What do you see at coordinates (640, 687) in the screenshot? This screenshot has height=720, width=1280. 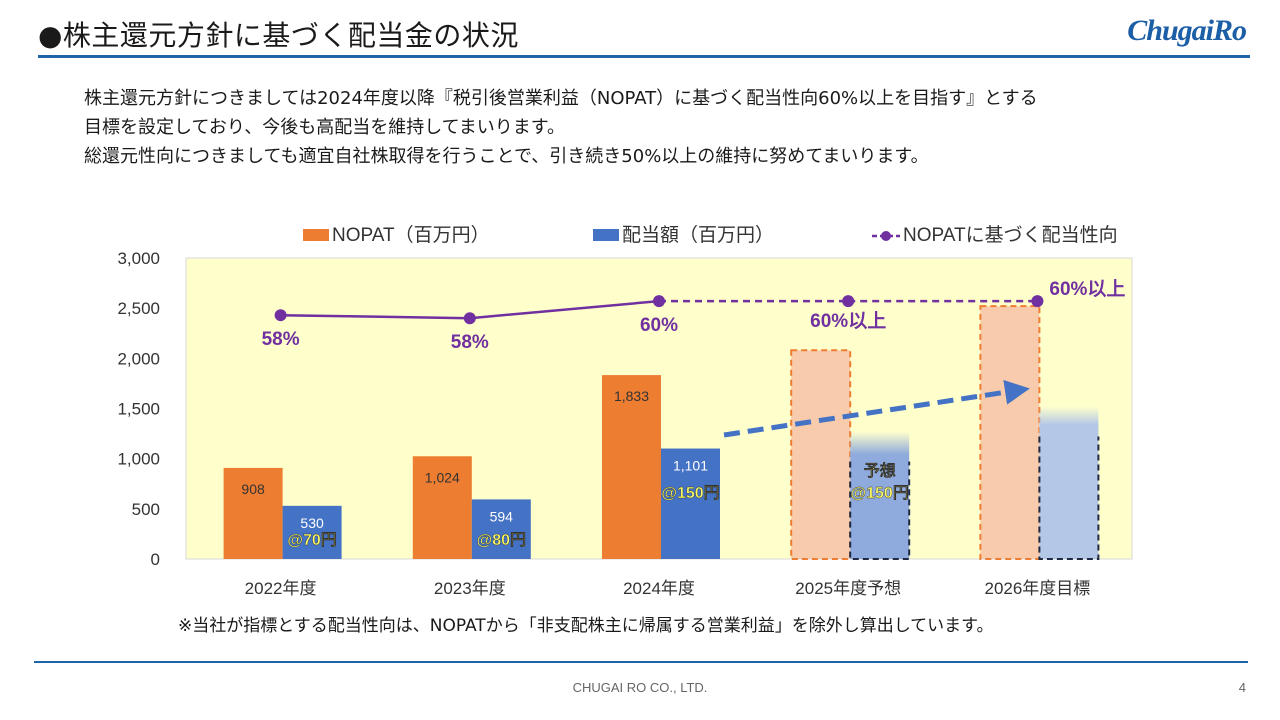 I see `footer-company: CHUGAI RO CO., LTD.` at bounding box center [640, 687].